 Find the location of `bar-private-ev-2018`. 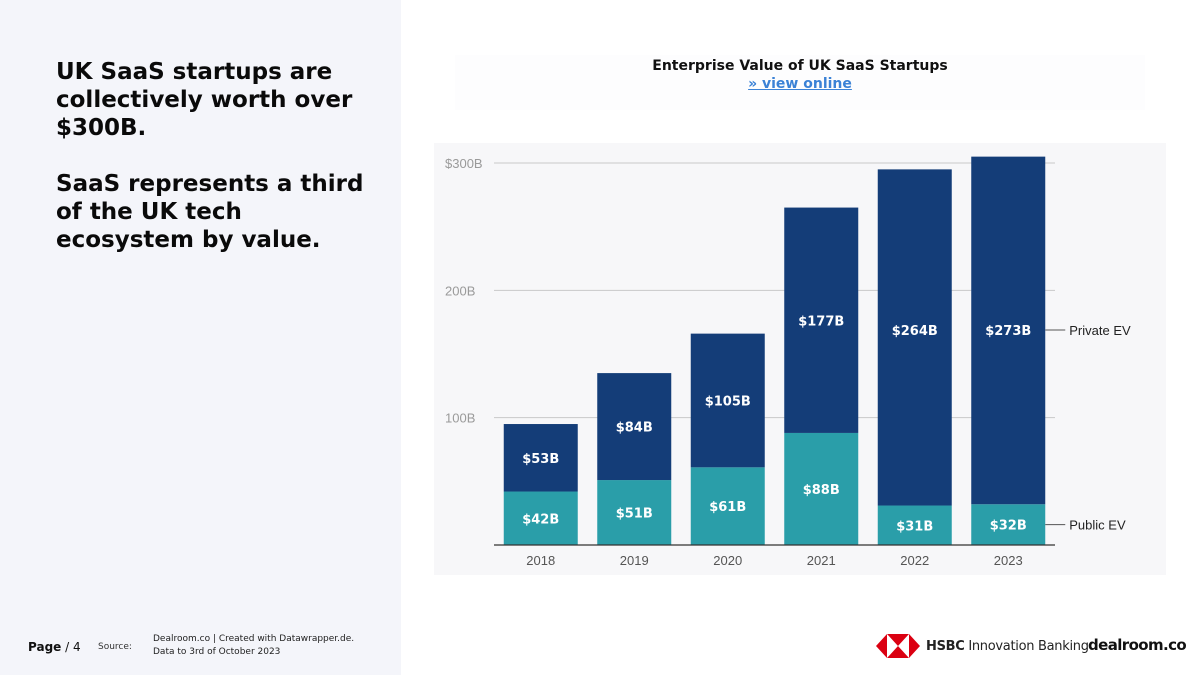

bar-private-ev-2018 is located at coordinates (540, 458).